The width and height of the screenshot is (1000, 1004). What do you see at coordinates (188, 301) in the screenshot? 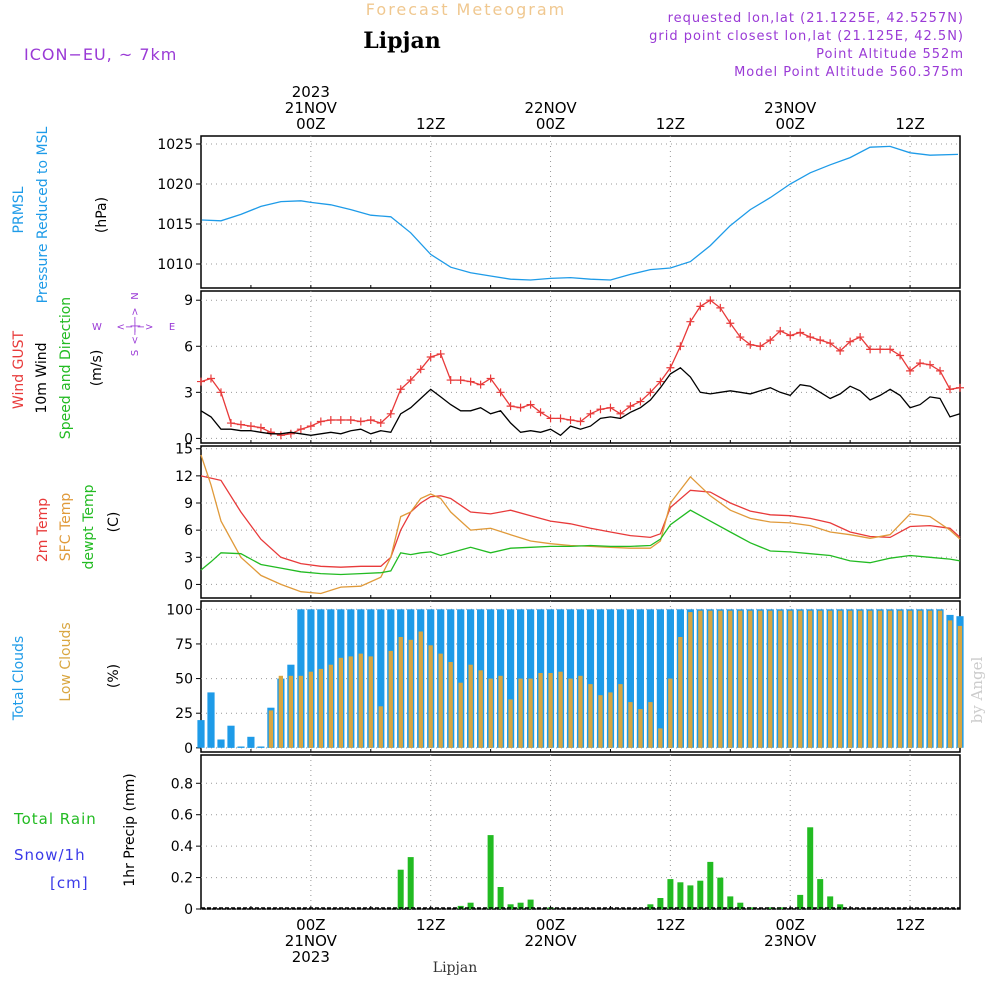
I see `ytick-label-wind: 9` at bounding box center [188, 301].